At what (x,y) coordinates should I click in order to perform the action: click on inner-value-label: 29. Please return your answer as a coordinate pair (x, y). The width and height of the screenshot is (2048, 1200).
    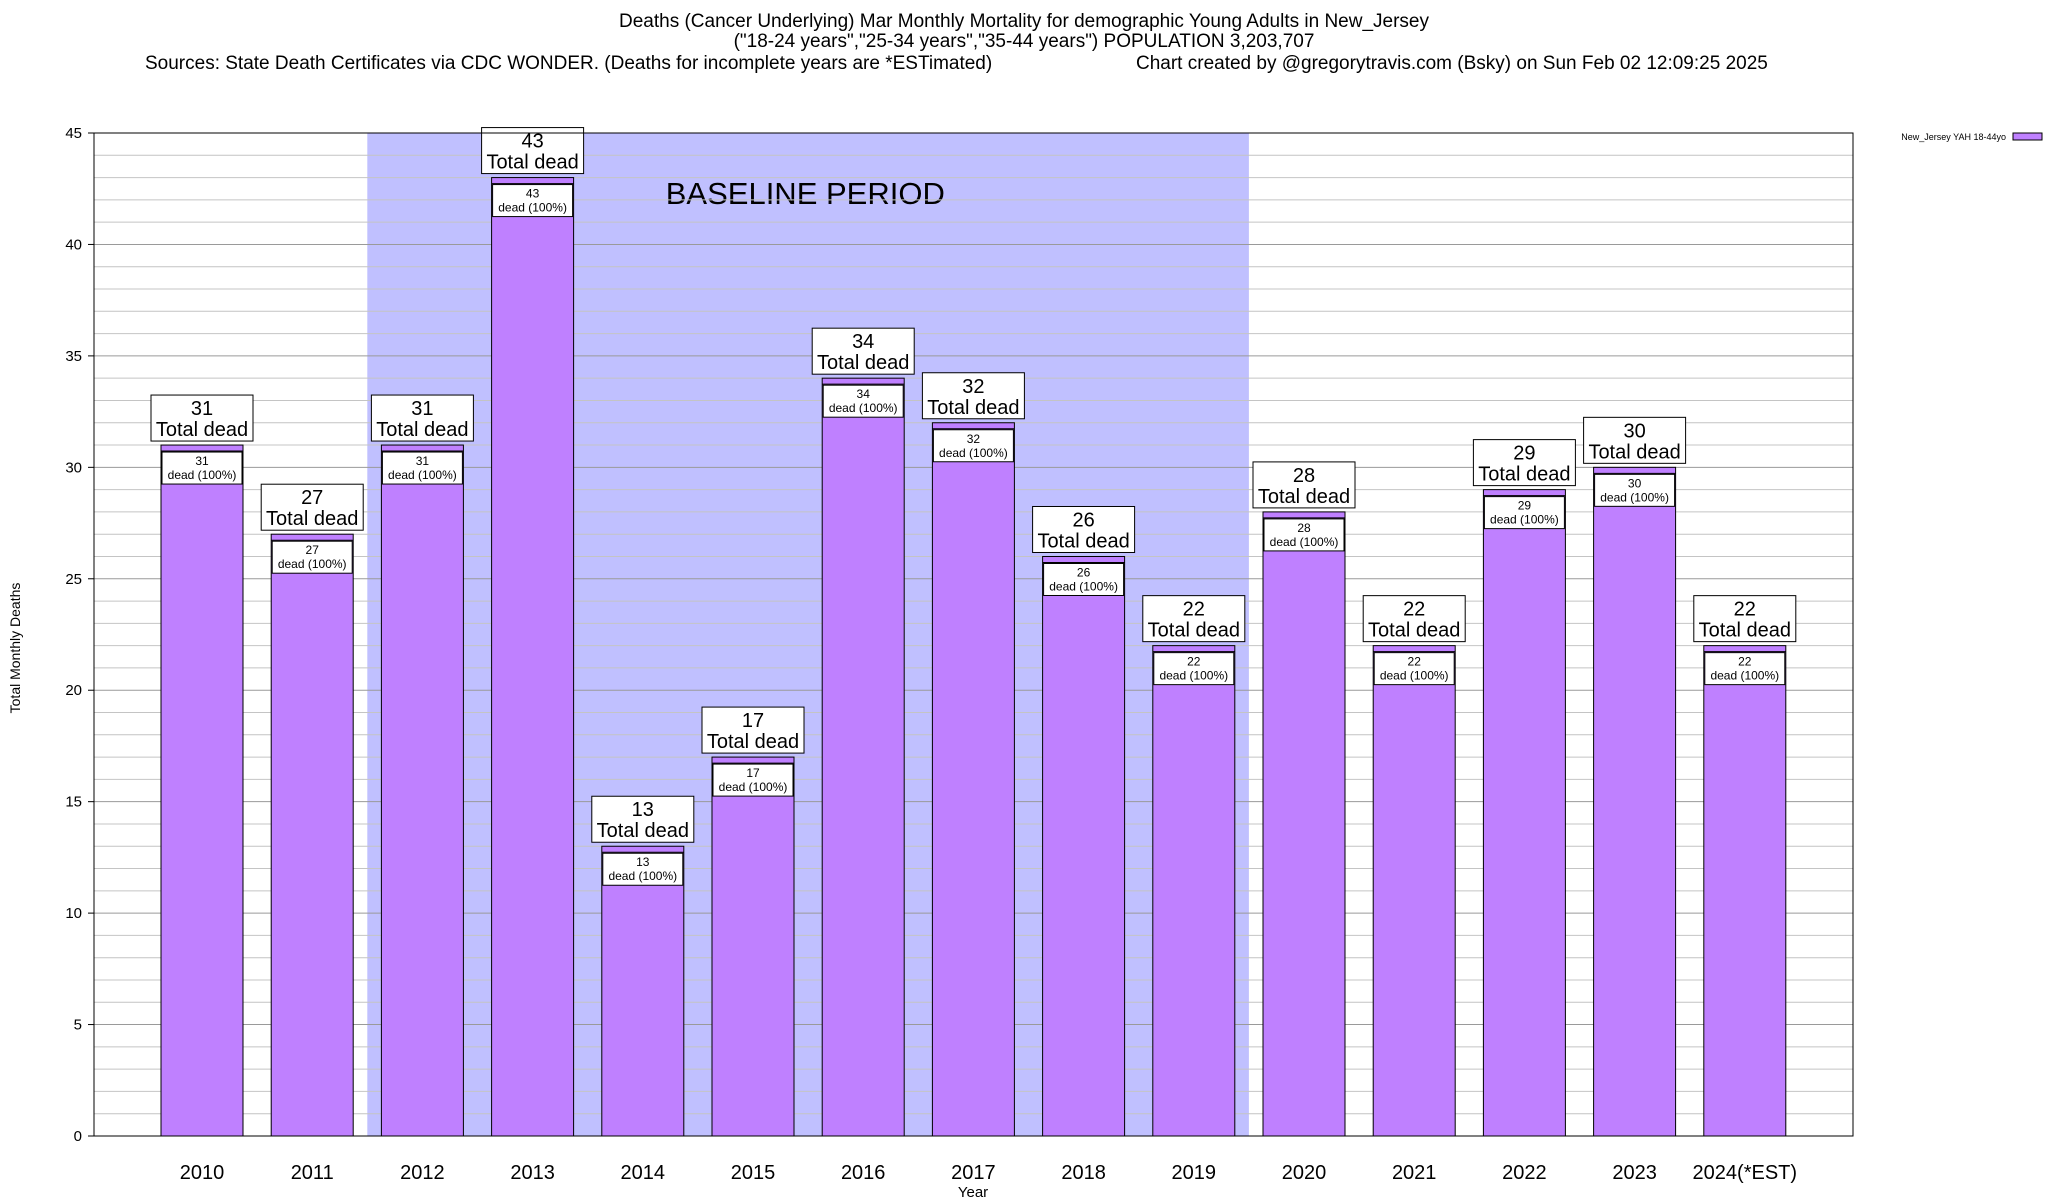
    Looking at the image, I should click on (1525, 506).